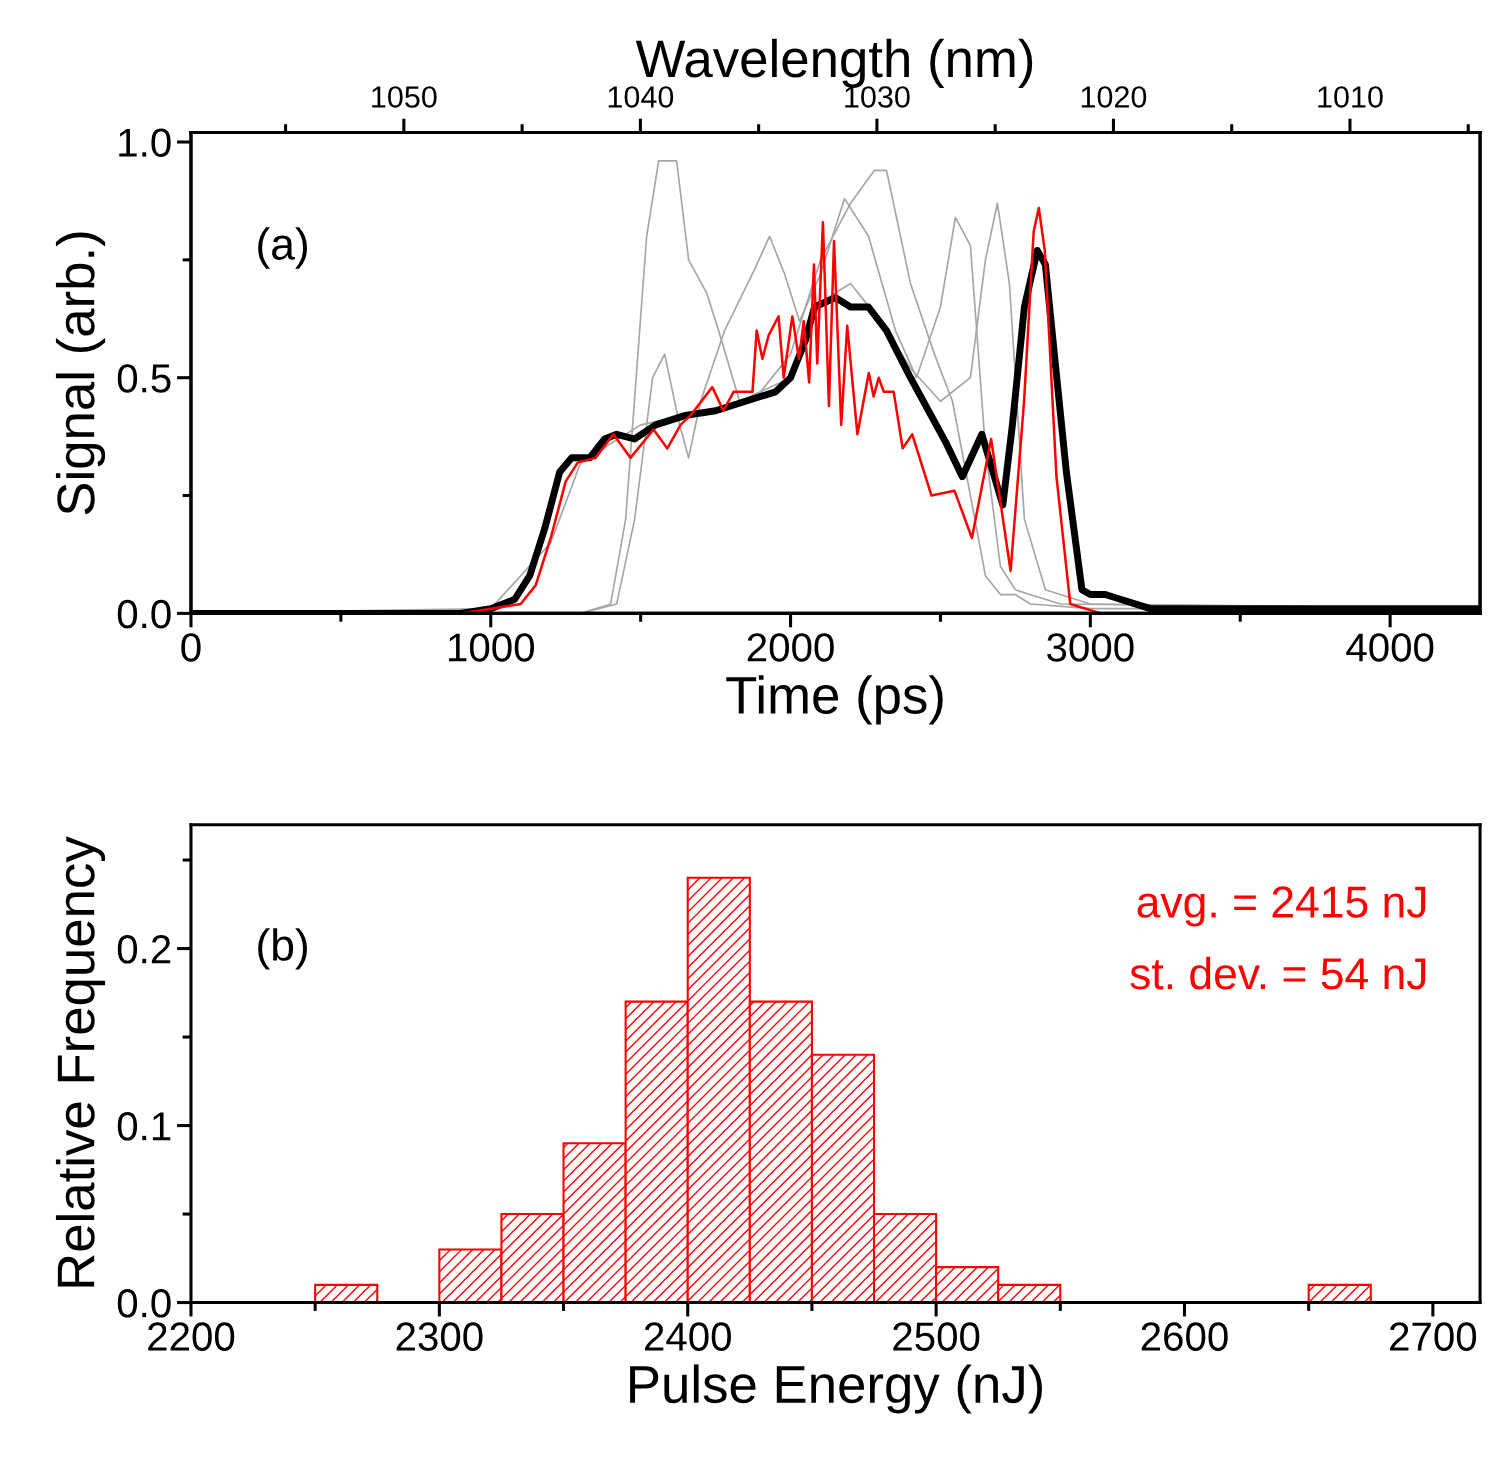 The width and height of the screenshot is (1492, 1457). I want to click on x-tick-label: 3000, so click(1090, 647).